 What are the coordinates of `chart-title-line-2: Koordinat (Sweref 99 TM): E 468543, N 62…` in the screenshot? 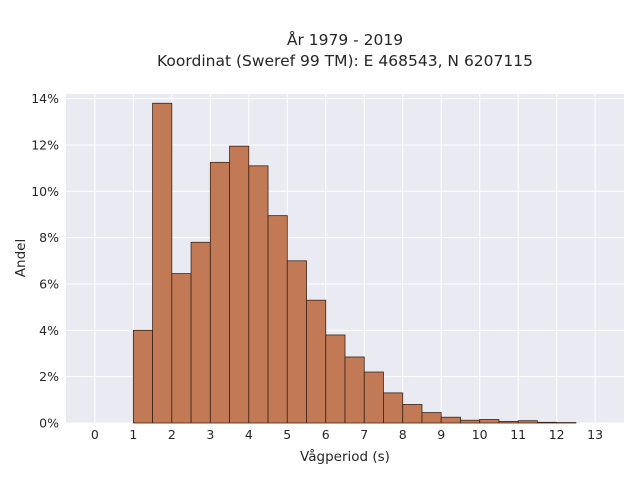 It's located at (345, 61).